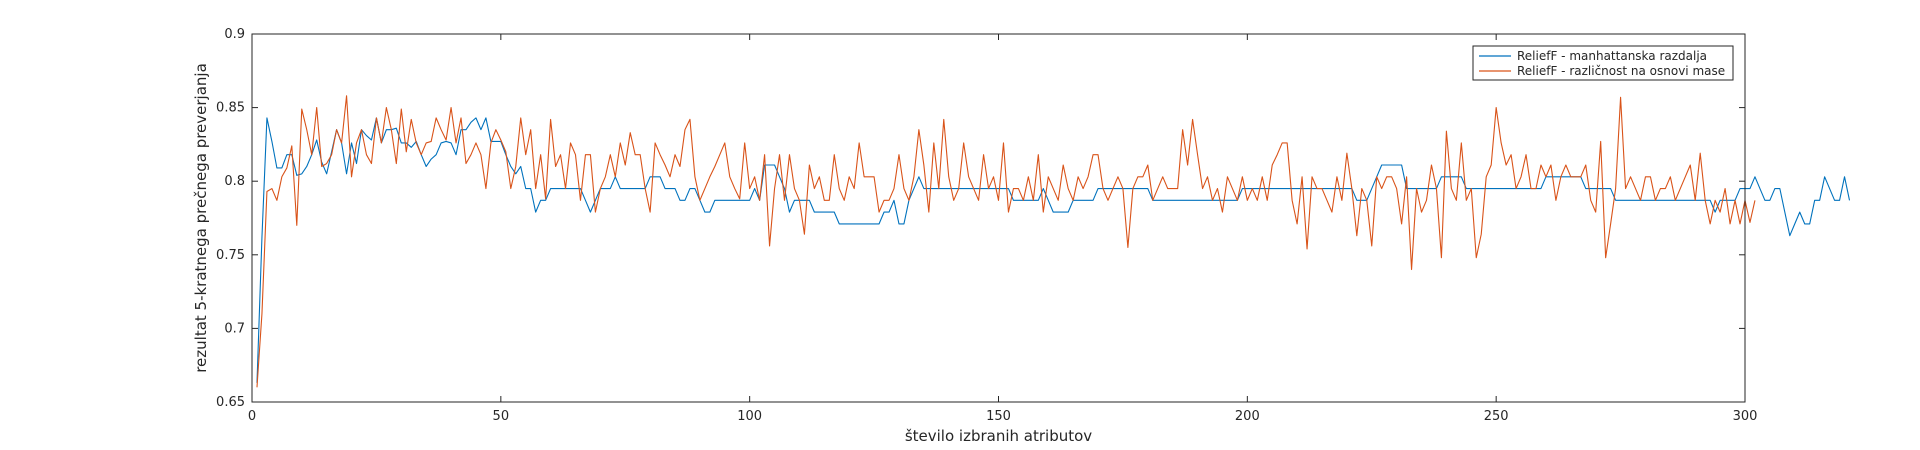 The image size is (1920, 450). I want to click on x-tick-label: 100, so click(749, 416).